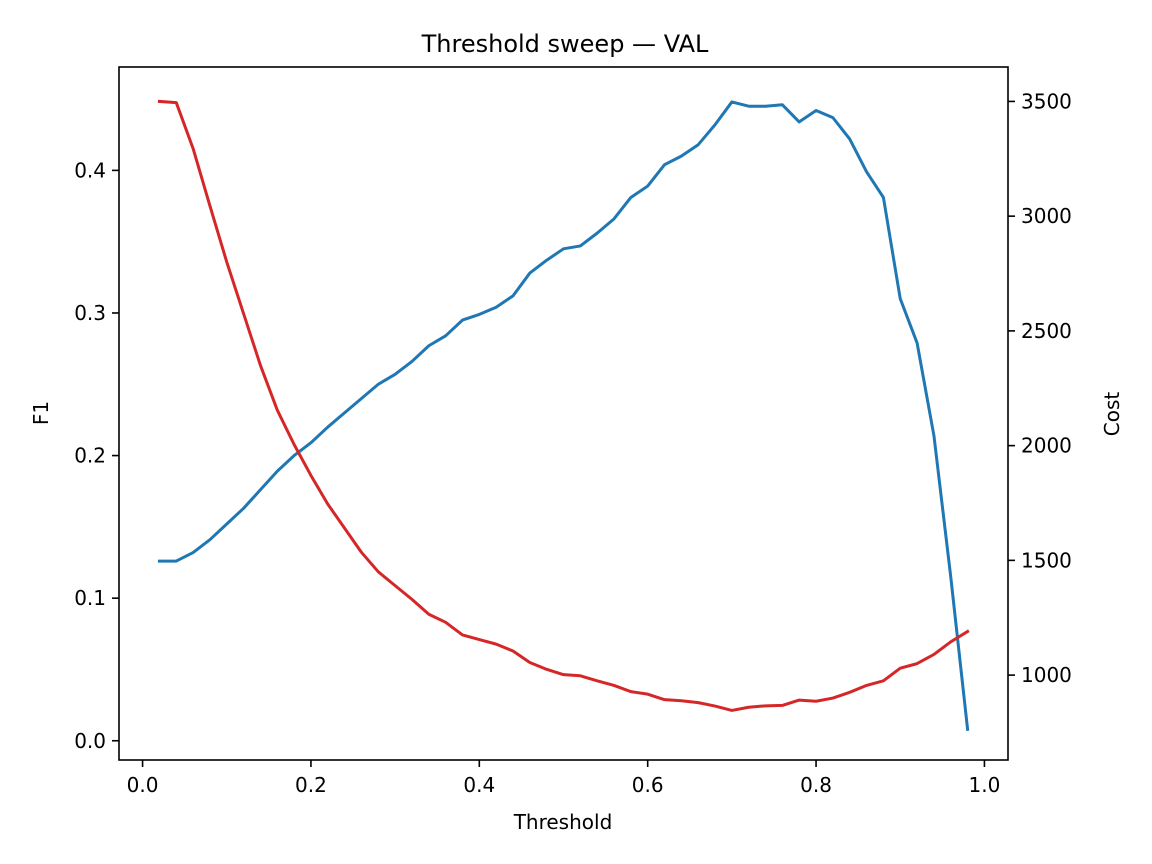  Describe the element at coordinates (565, 44) in the screenshot. I see `chart-title: Threshold sweep — VAL` at that location.